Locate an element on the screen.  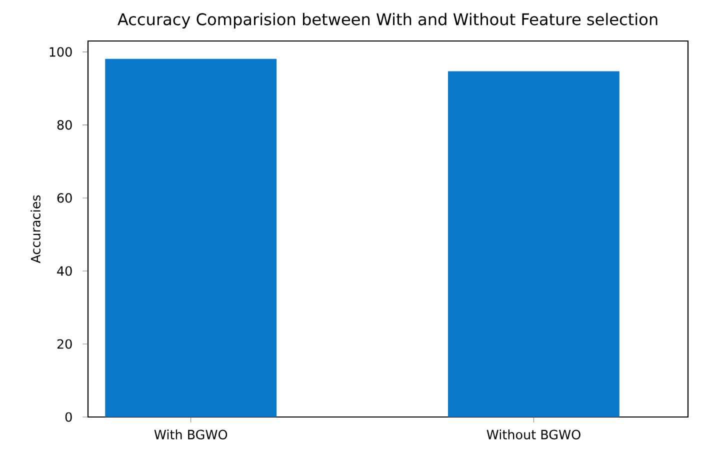
chart-title: Accuracy Comparision between With and Without Feature selection is located at coordinates (388, 20).